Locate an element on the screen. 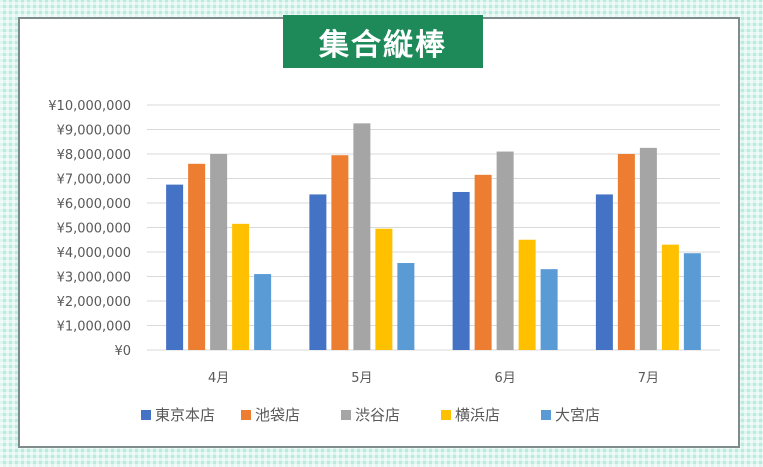  y-tick-label: ¥1,000,000 is located at coordinates (94, 327).